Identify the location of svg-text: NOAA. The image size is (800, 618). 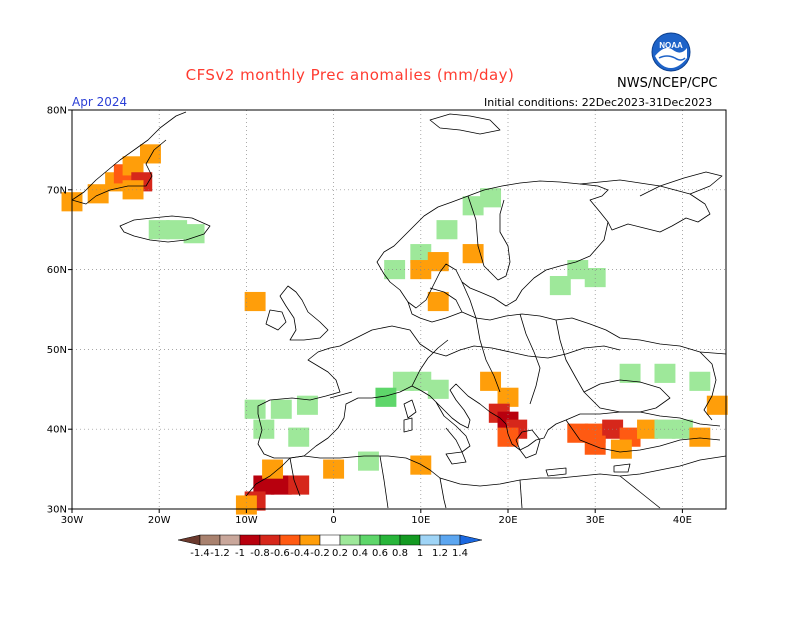
(671, 45).